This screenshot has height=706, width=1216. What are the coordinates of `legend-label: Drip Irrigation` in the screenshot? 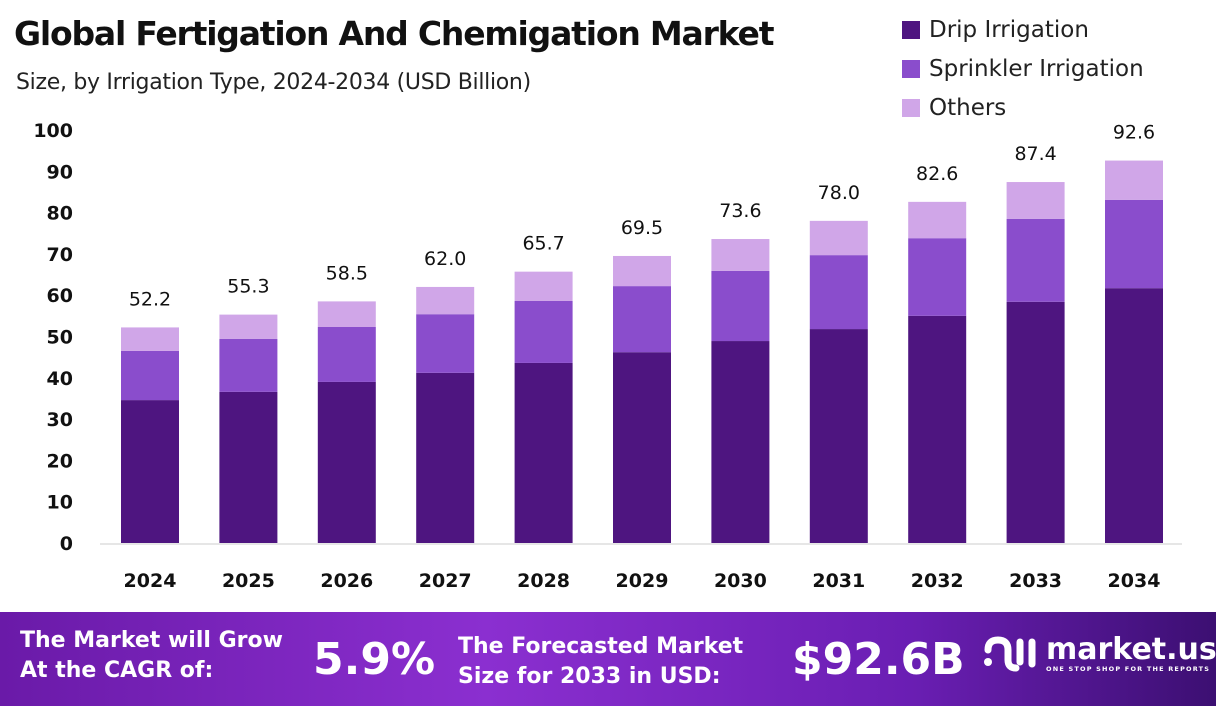 It's located at (1009, 29).